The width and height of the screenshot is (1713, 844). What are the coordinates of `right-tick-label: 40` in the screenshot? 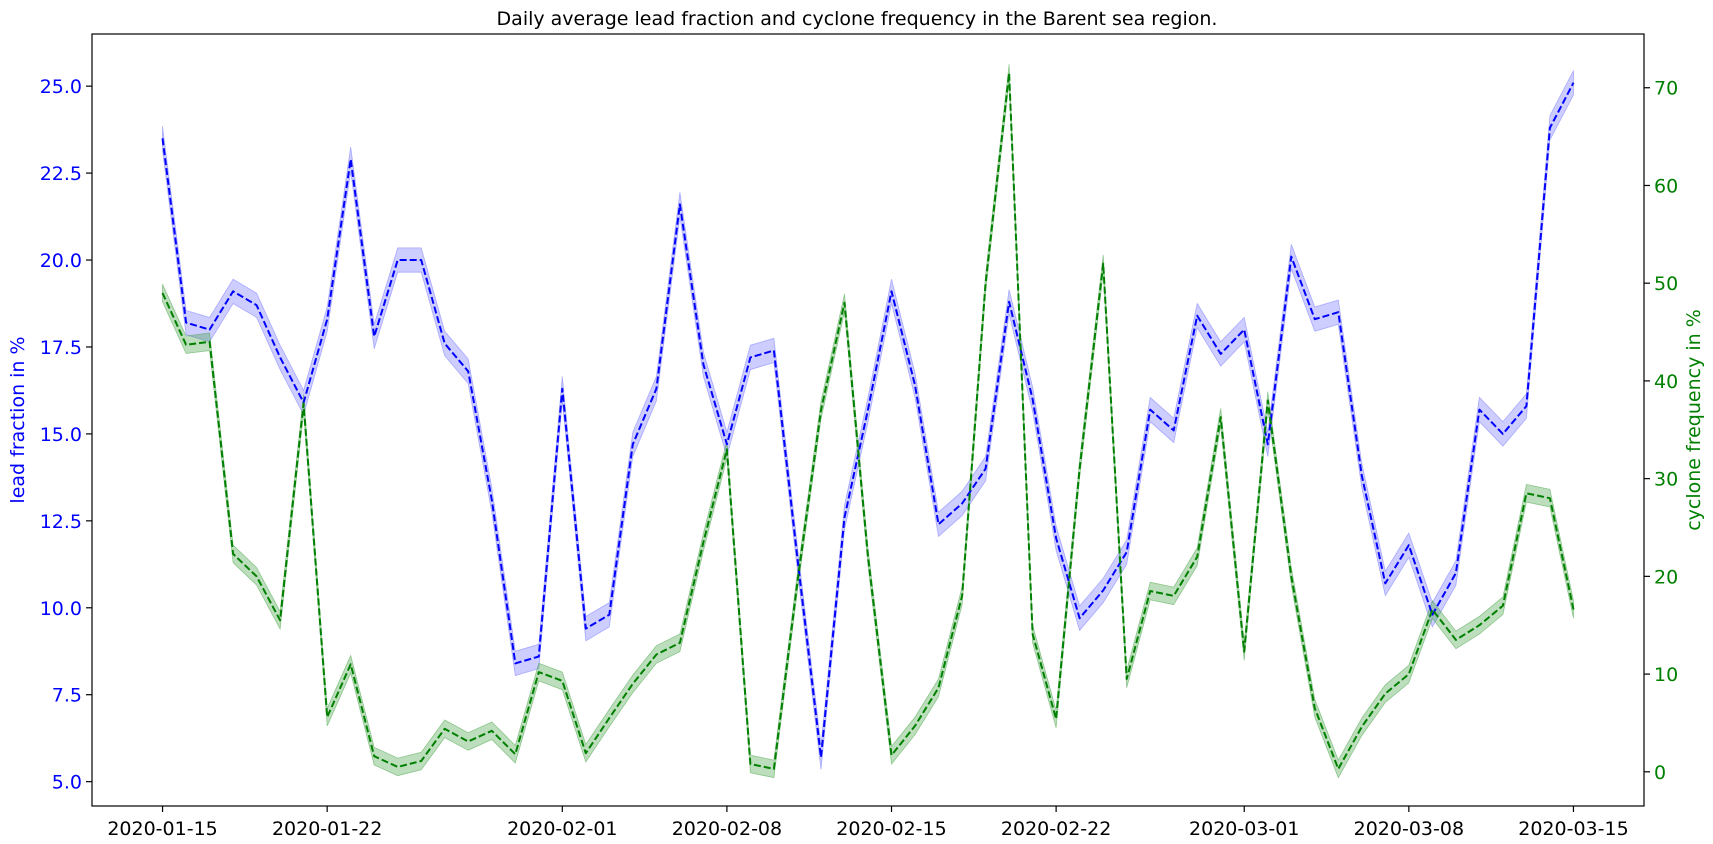 It's located at (1666, 382).